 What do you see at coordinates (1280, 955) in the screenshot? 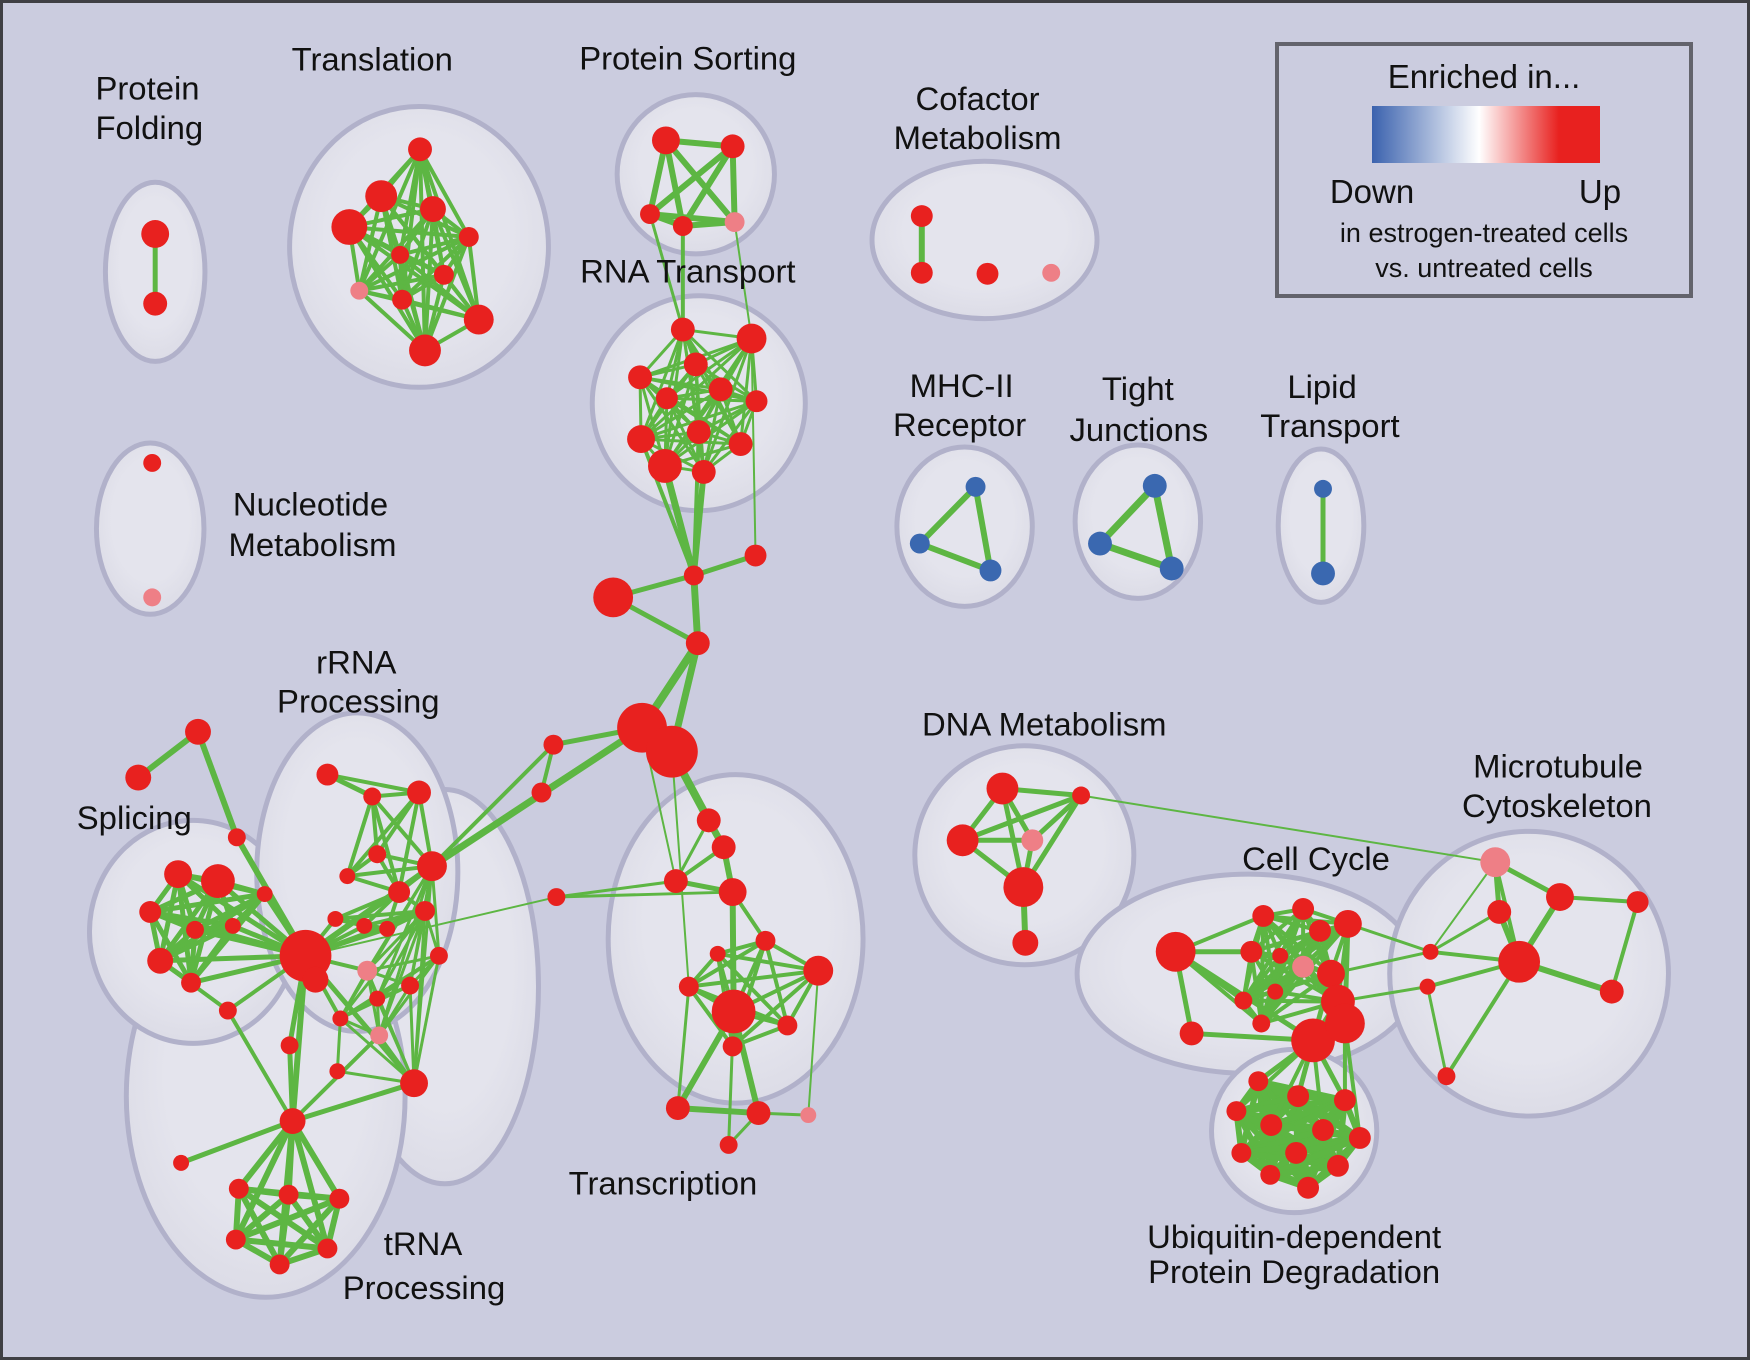
I see `gene-set-node-cc6` at bounding box center [1280, 955].